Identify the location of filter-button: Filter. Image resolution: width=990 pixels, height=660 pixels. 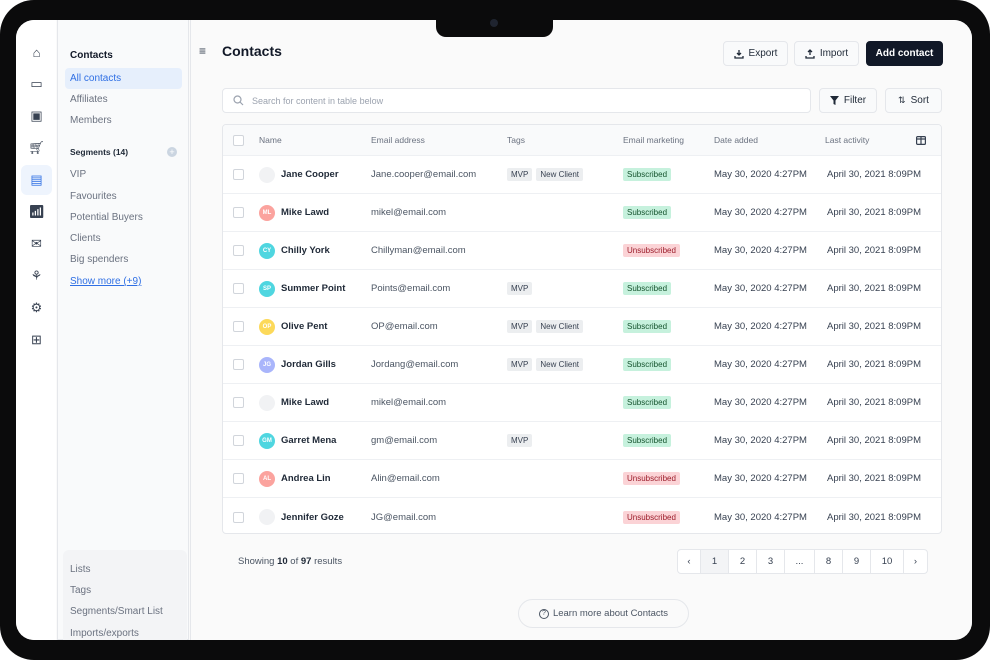
(848, 100).